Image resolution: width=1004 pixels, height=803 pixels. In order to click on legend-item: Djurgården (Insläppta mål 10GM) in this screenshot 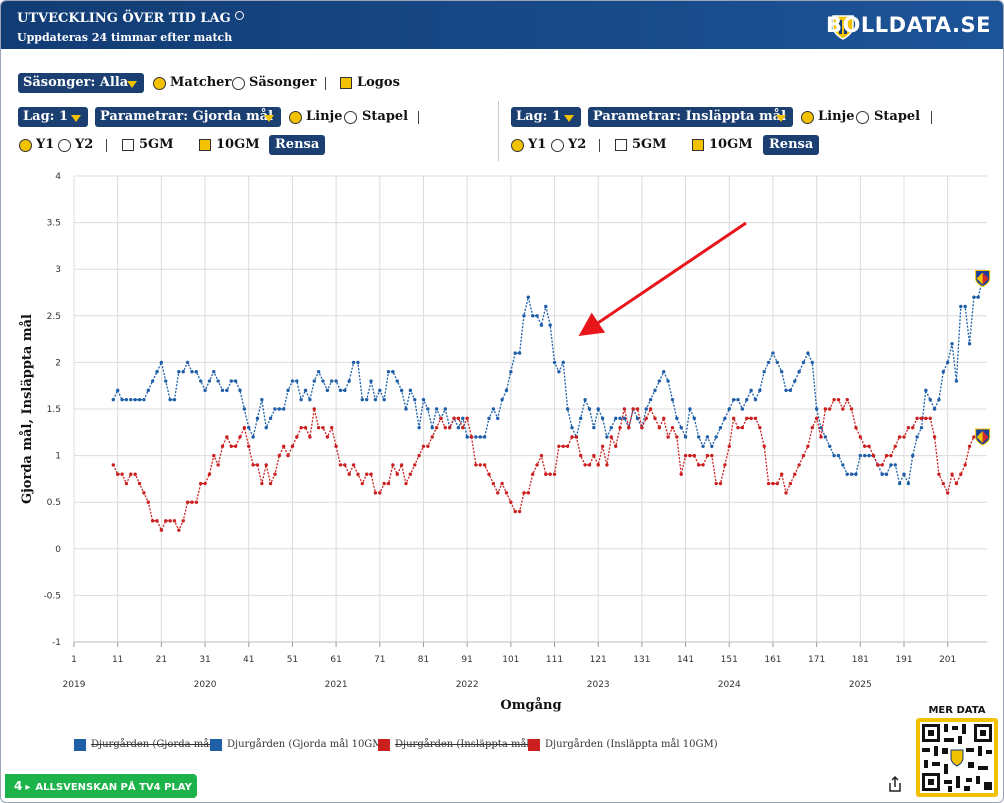, I will do `click(623, 745)`.